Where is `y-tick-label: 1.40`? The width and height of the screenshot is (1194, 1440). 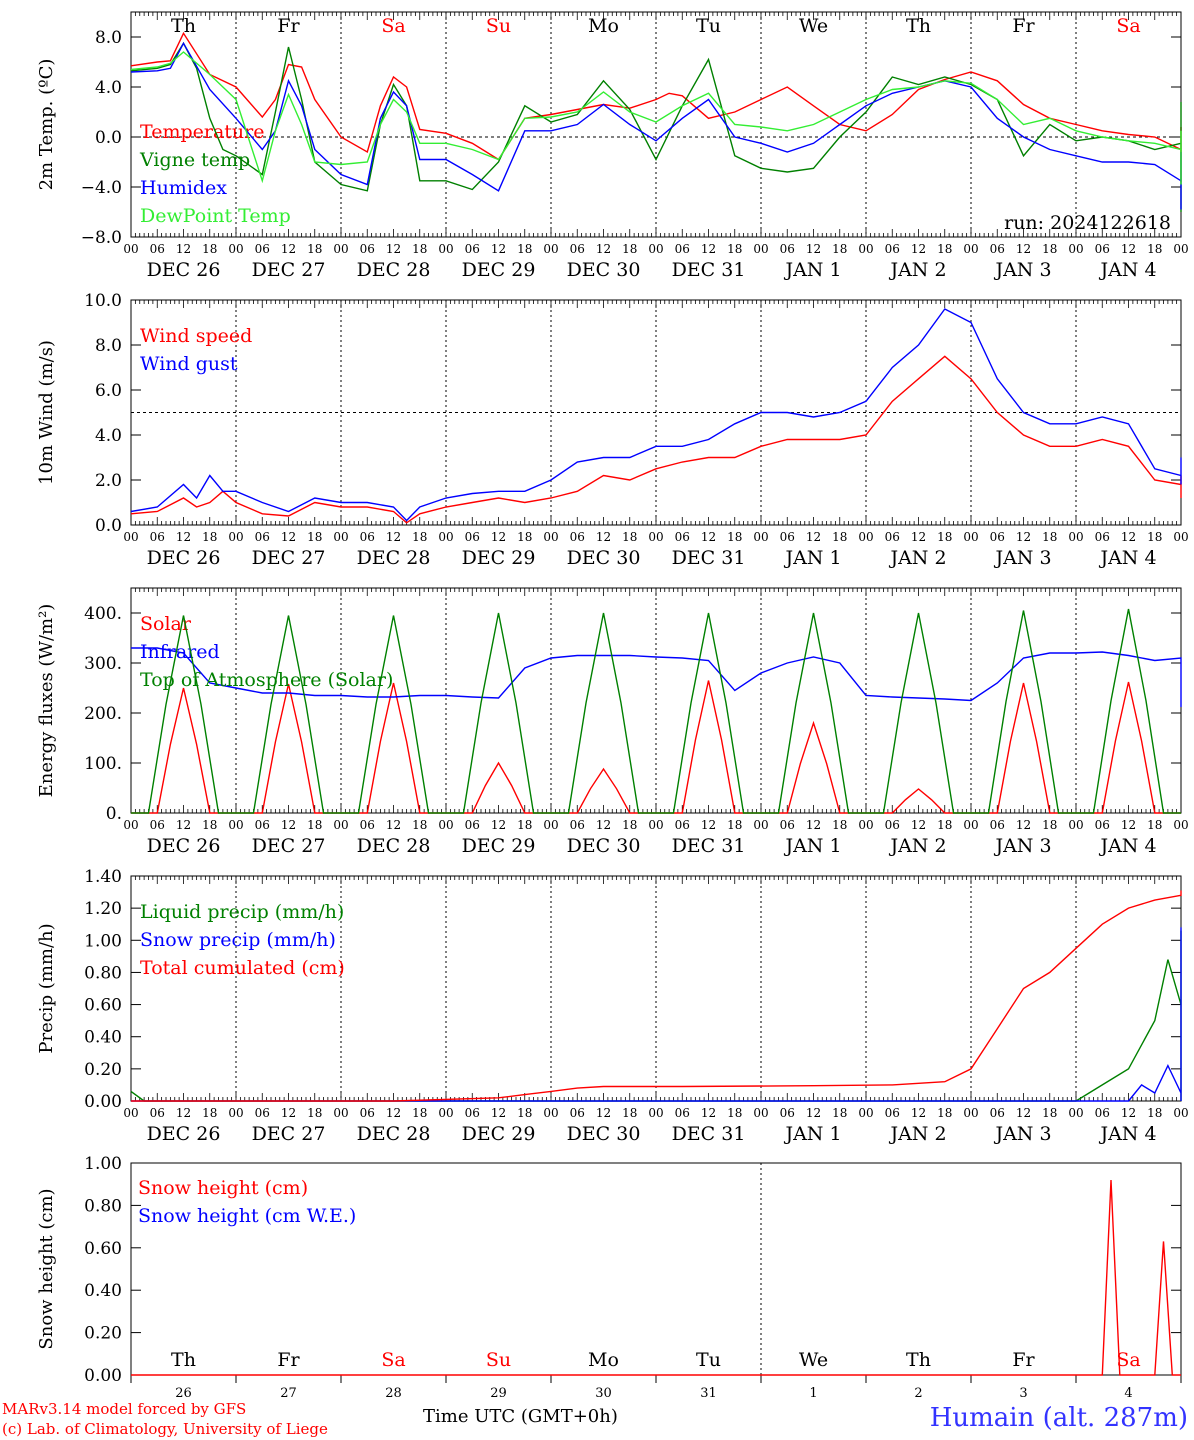 y-tick-label: 1.40 is located at coordinates (103, 877).